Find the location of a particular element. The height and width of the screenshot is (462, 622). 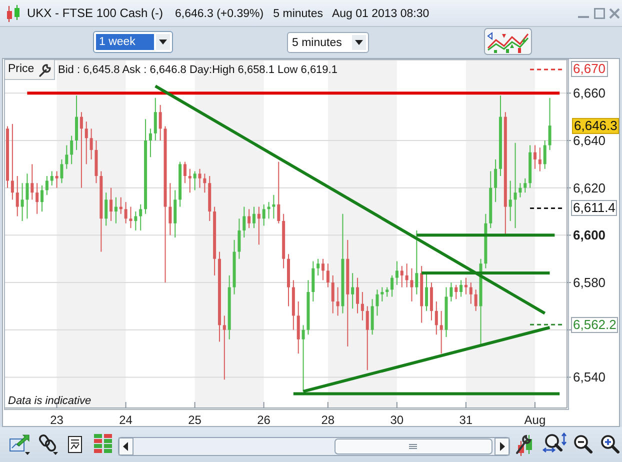

x-tick-label: 26 is located at coordinates (264, 420).